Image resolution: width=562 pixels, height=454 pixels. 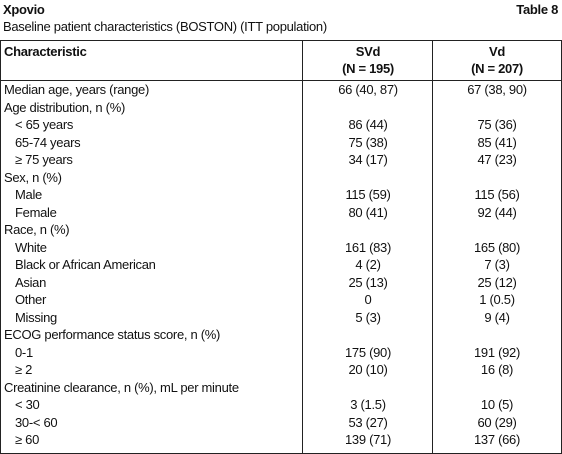 What do you see at coordinates (368, 68) in the screenshot?
I see `column-subheader: (N = 195)` at bounding box center [368, 68].